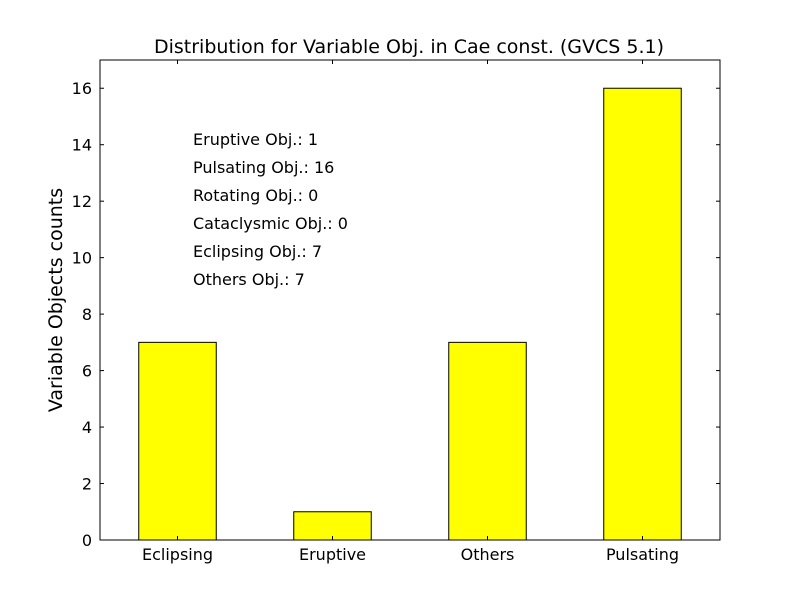 The width and height of the screenshot is (800, 604). Describe the element at coordinates (255, 139) in the screenshot. I see `annotation-text: Eruptive Obj.: 1` at that location.